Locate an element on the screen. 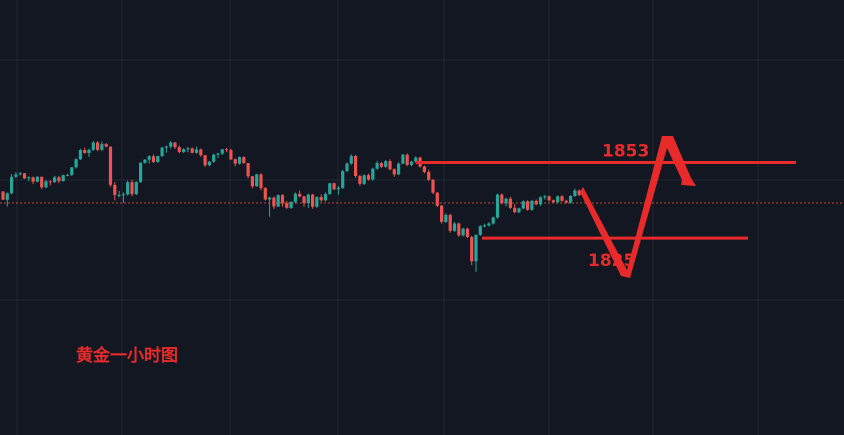  chart-caption: 黄金一小时图 is located at coordinates (127, 355).